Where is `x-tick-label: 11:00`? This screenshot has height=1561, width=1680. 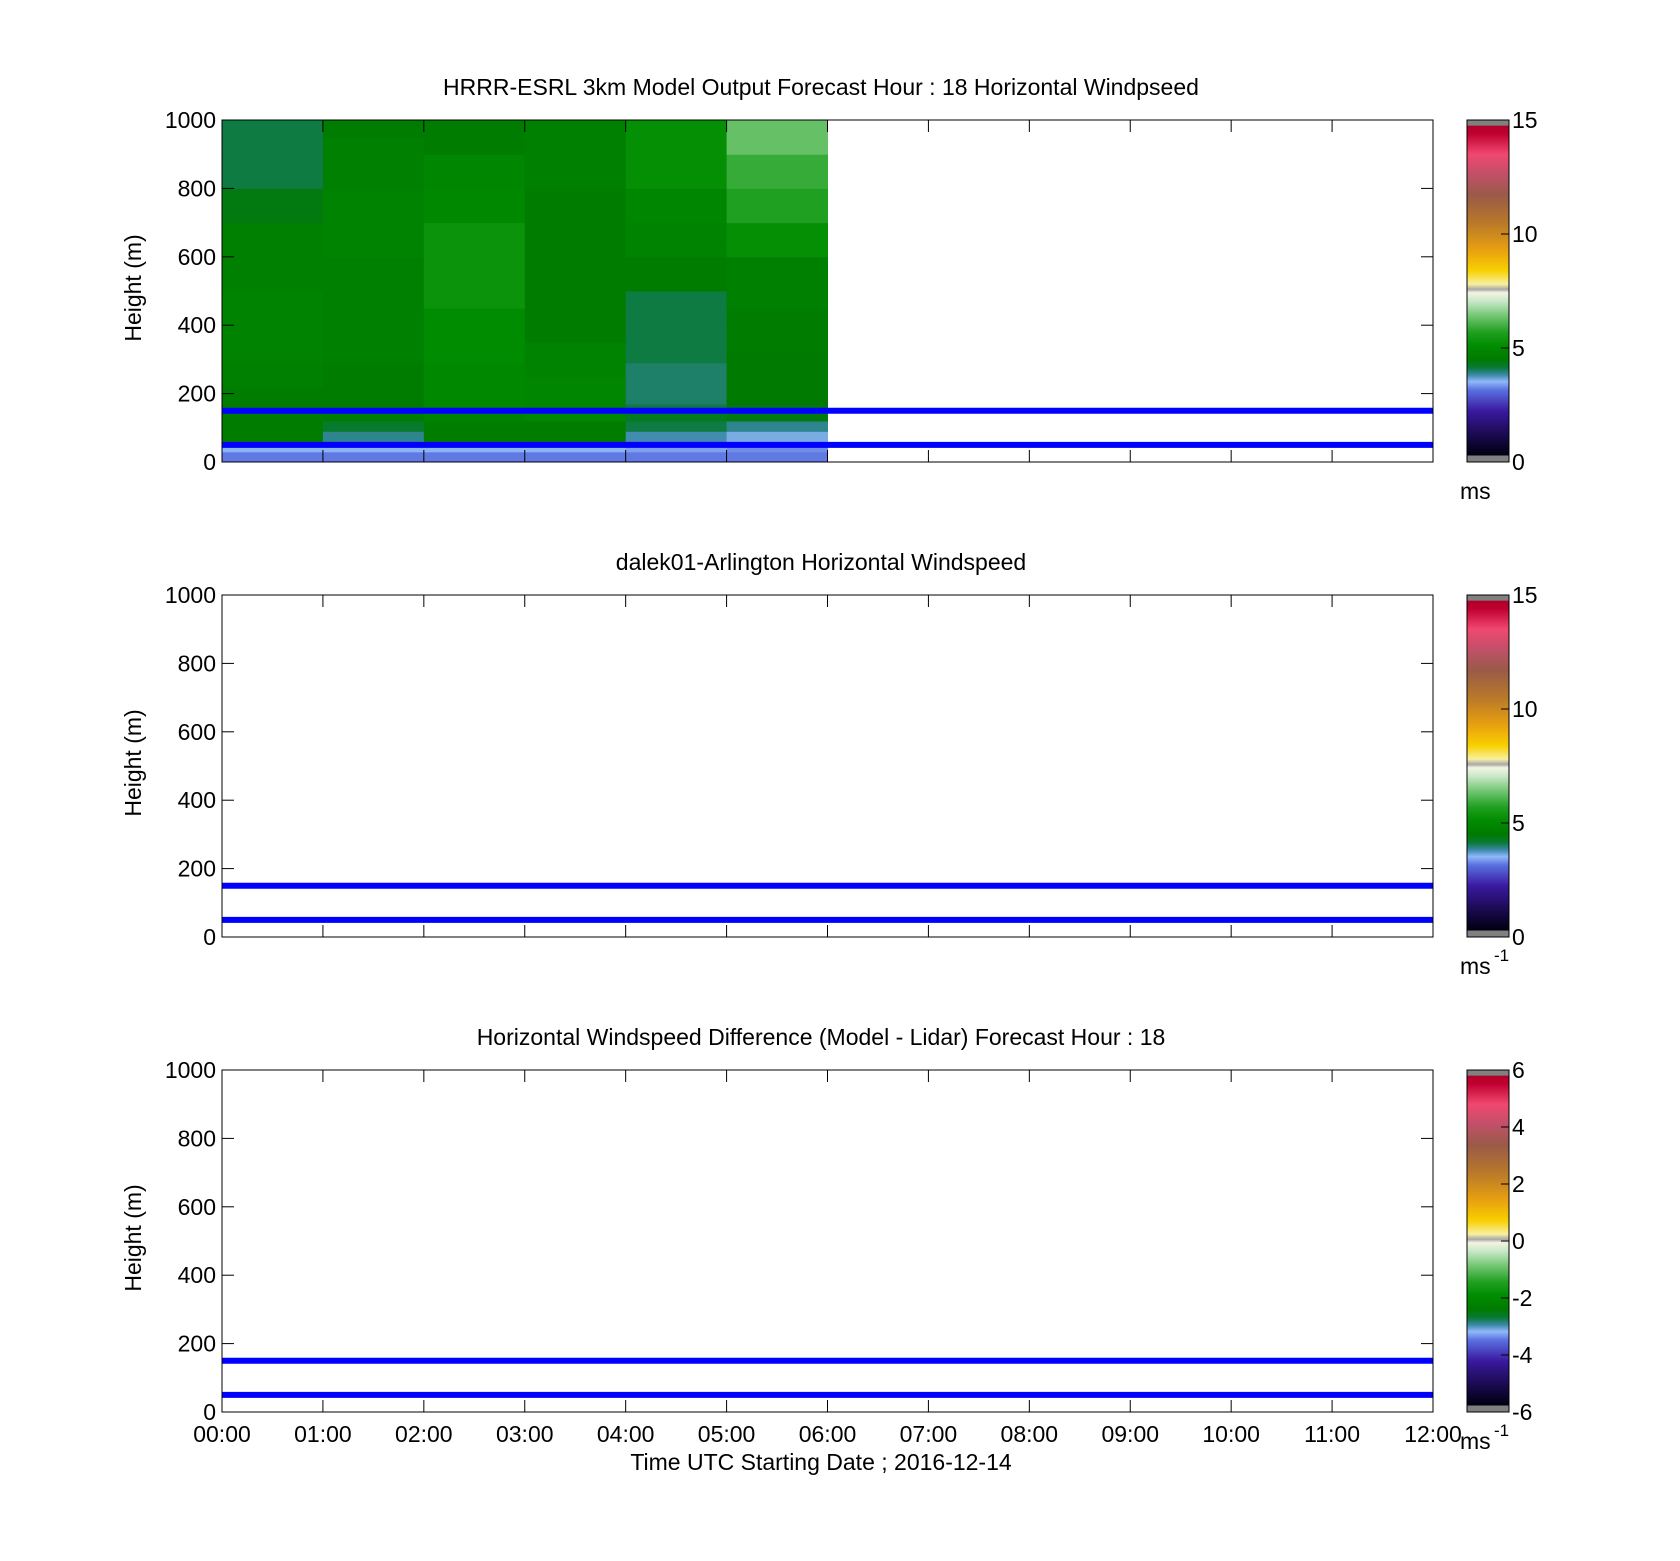
x-tick-label: 11:00 is located at coordinates (1332, 1434).